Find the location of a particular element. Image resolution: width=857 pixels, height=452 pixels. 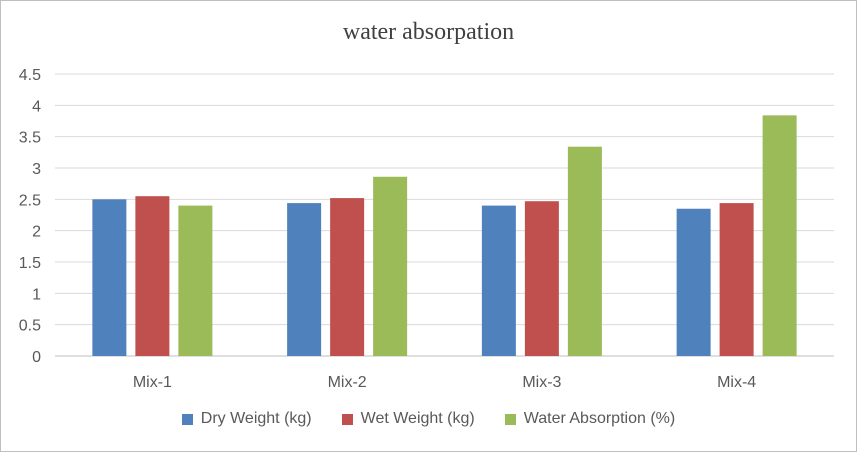

chart-title: water absorpation is located at coordinates (428, 32).